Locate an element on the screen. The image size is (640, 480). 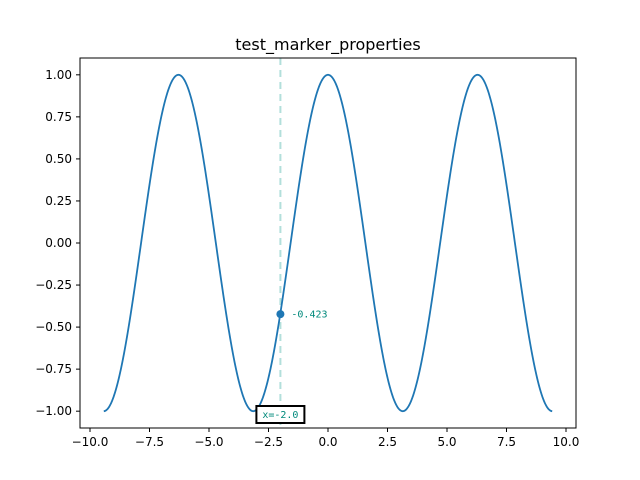
y-tick-label: 0.00 is located at coordinates (58, 243).